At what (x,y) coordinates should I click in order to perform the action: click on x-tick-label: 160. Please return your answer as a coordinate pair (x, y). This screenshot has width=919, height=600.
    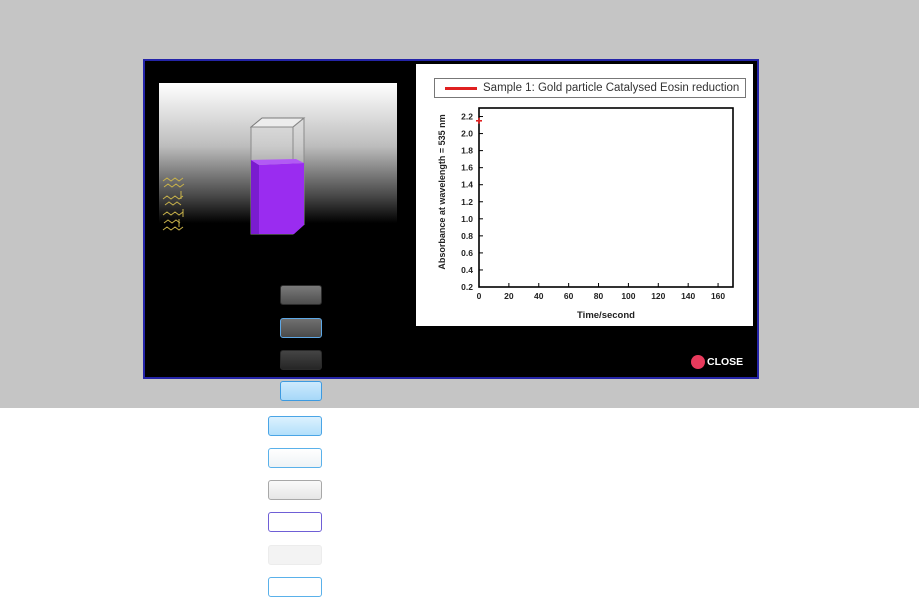
    Looking at the image, I should click on (718, 296).